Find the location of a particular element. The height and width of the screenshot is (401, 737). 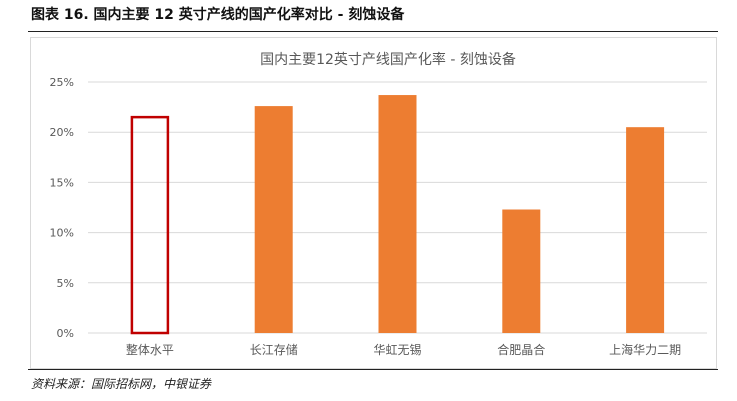

x-tick-label: 整体水平 is located at coordinates (150, 349).